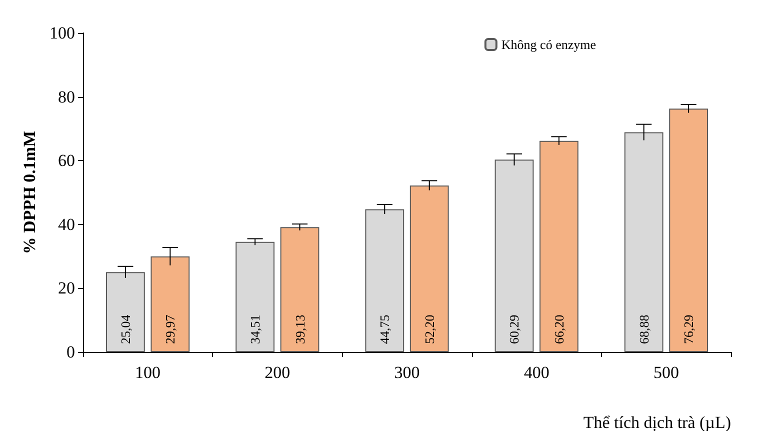 The width and height of the screenshot is (759, 439). Describe the element at coordinates (255, 329) in the screenshot. I see `data-label: 34,51` at that location.